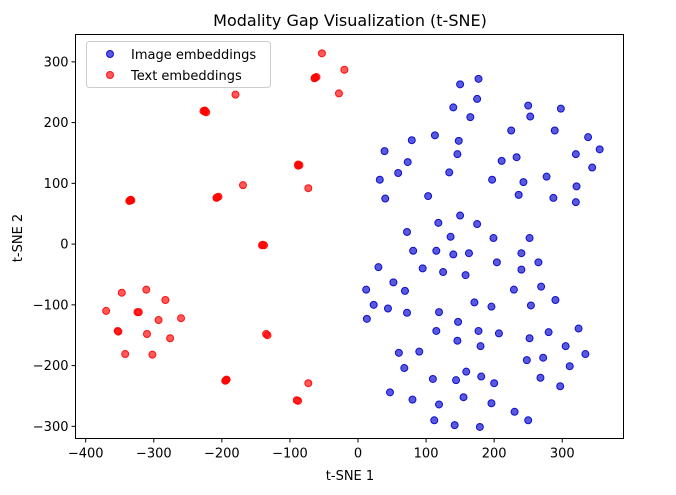  What do you see at coordinates (358, 454) in the screenshot?
I see `x-tick-label-4: 0` at bounding box center [358, 454].